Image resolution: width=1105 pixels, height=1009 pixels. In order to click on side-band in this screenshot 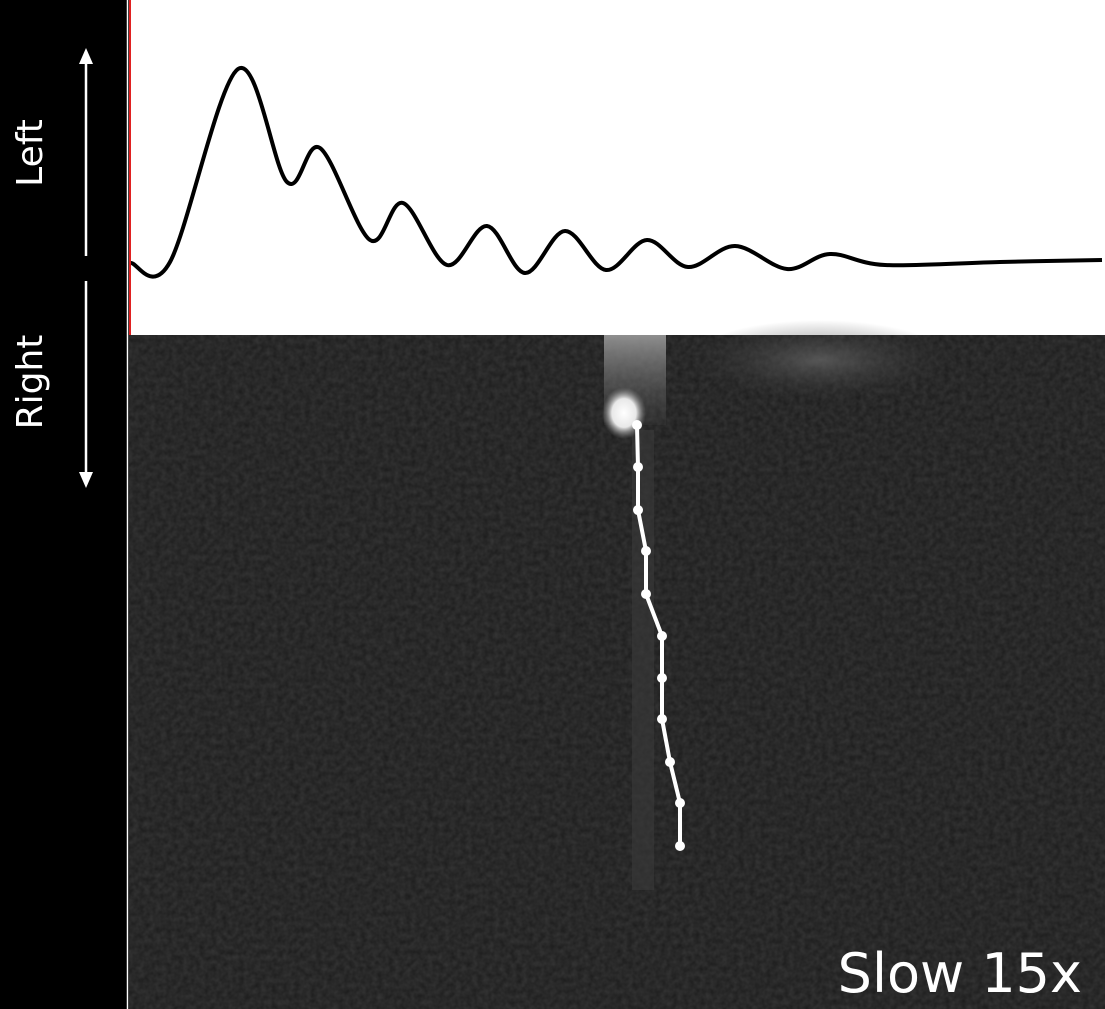, I will do `click(63, 504)`.